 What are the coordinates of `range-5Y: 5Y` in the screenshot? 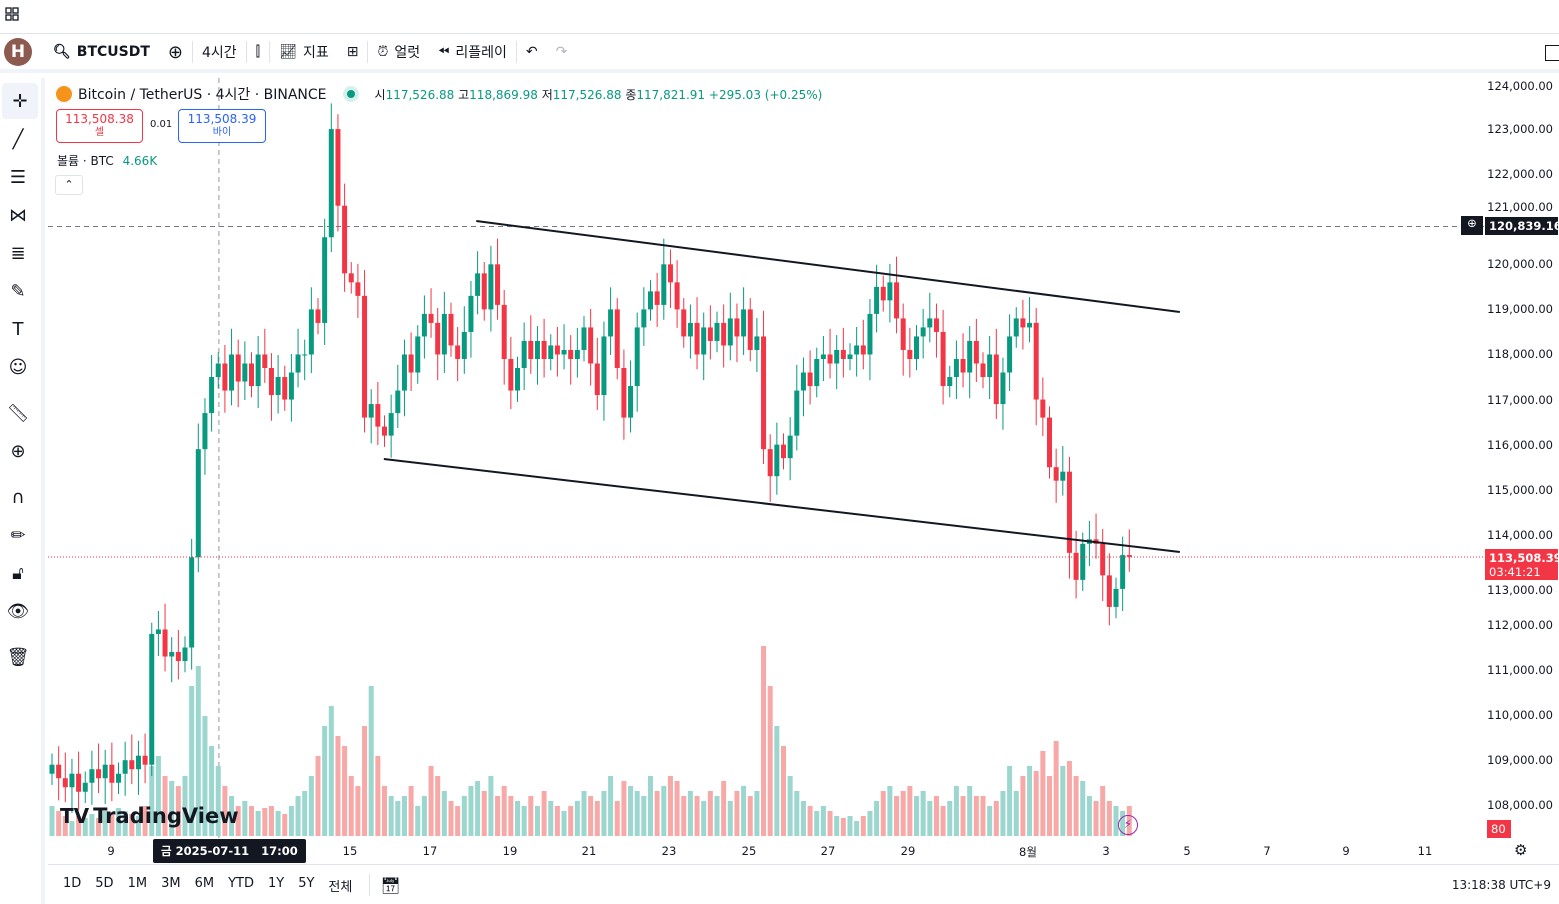 It's located at (306, 883).